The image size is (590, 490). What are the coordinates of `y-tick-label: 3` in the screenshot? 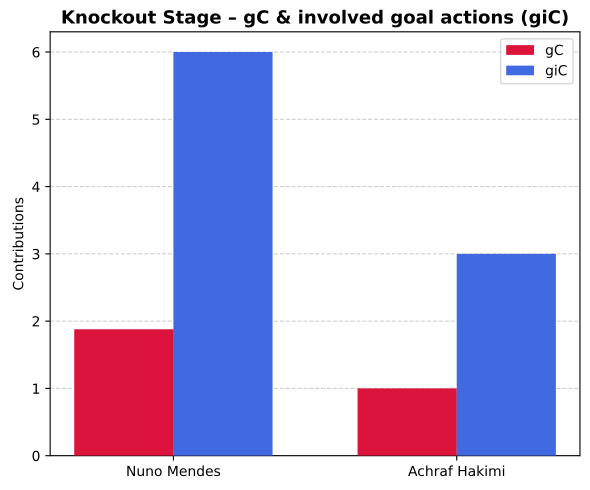 It's located at (36, 254).